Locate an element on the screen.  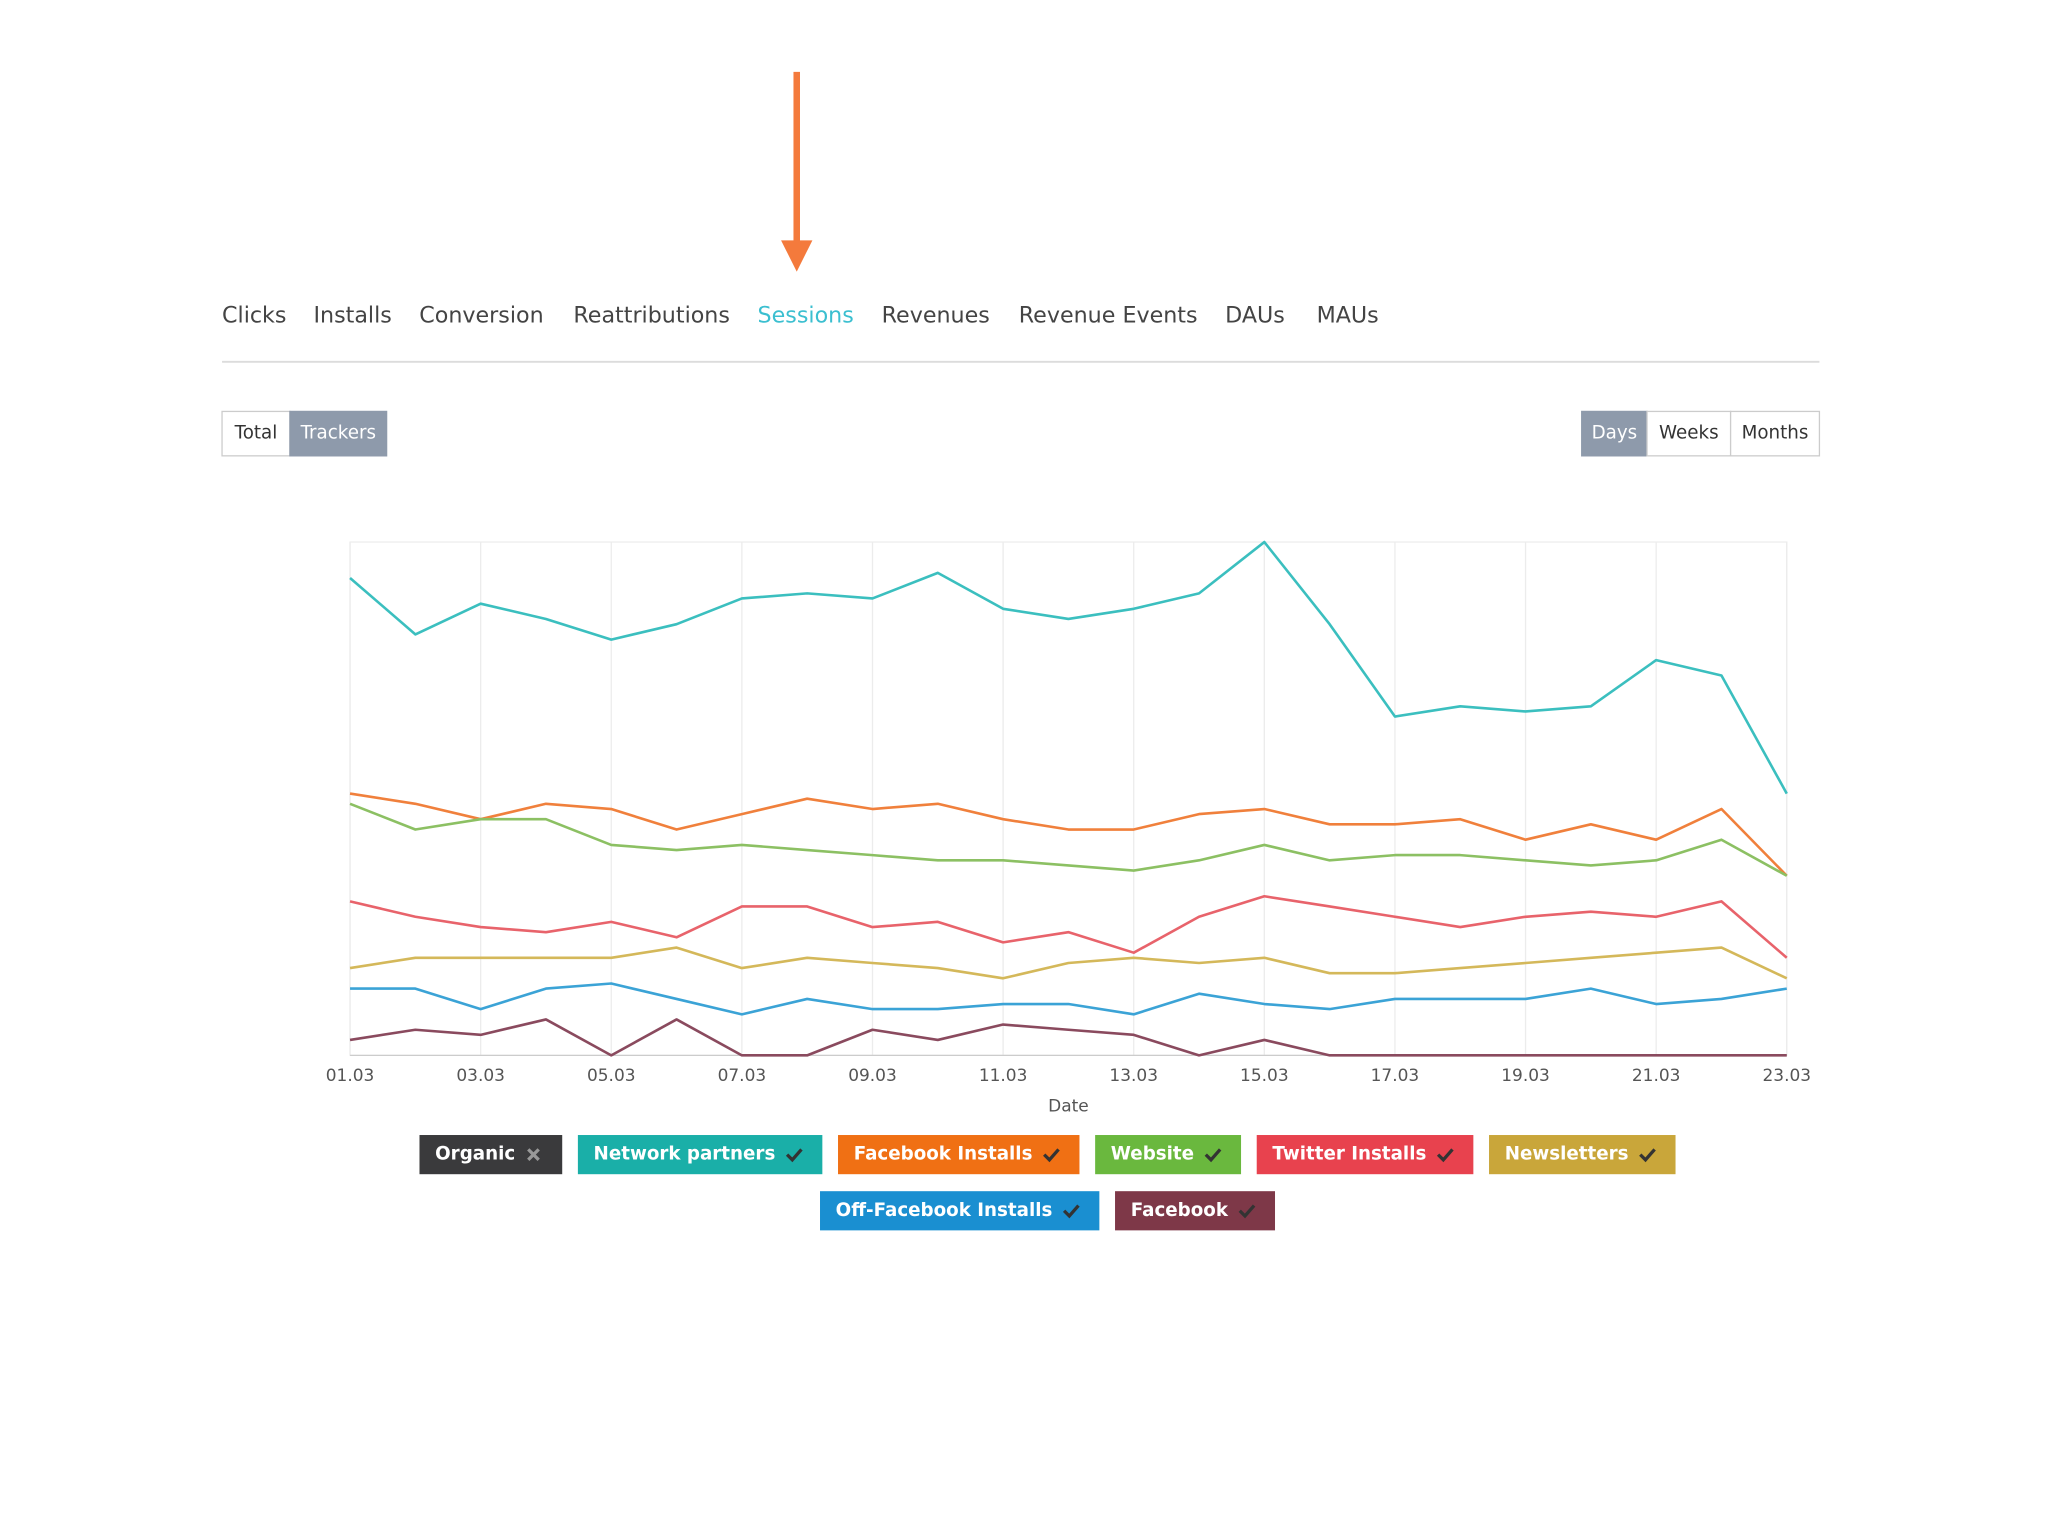
legend-label: Network partners is located at coordinates (685, 1154).